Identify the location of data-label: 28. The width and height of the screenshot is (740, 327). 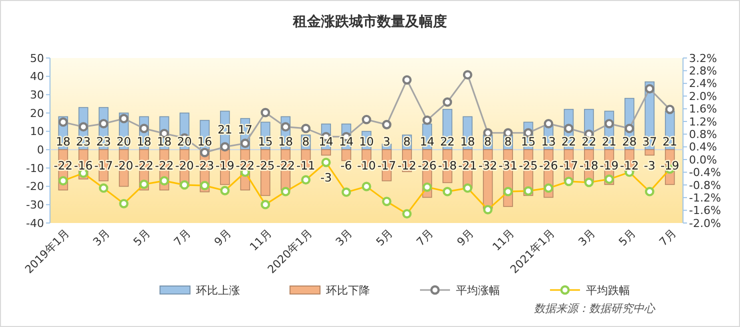
(629, 141).